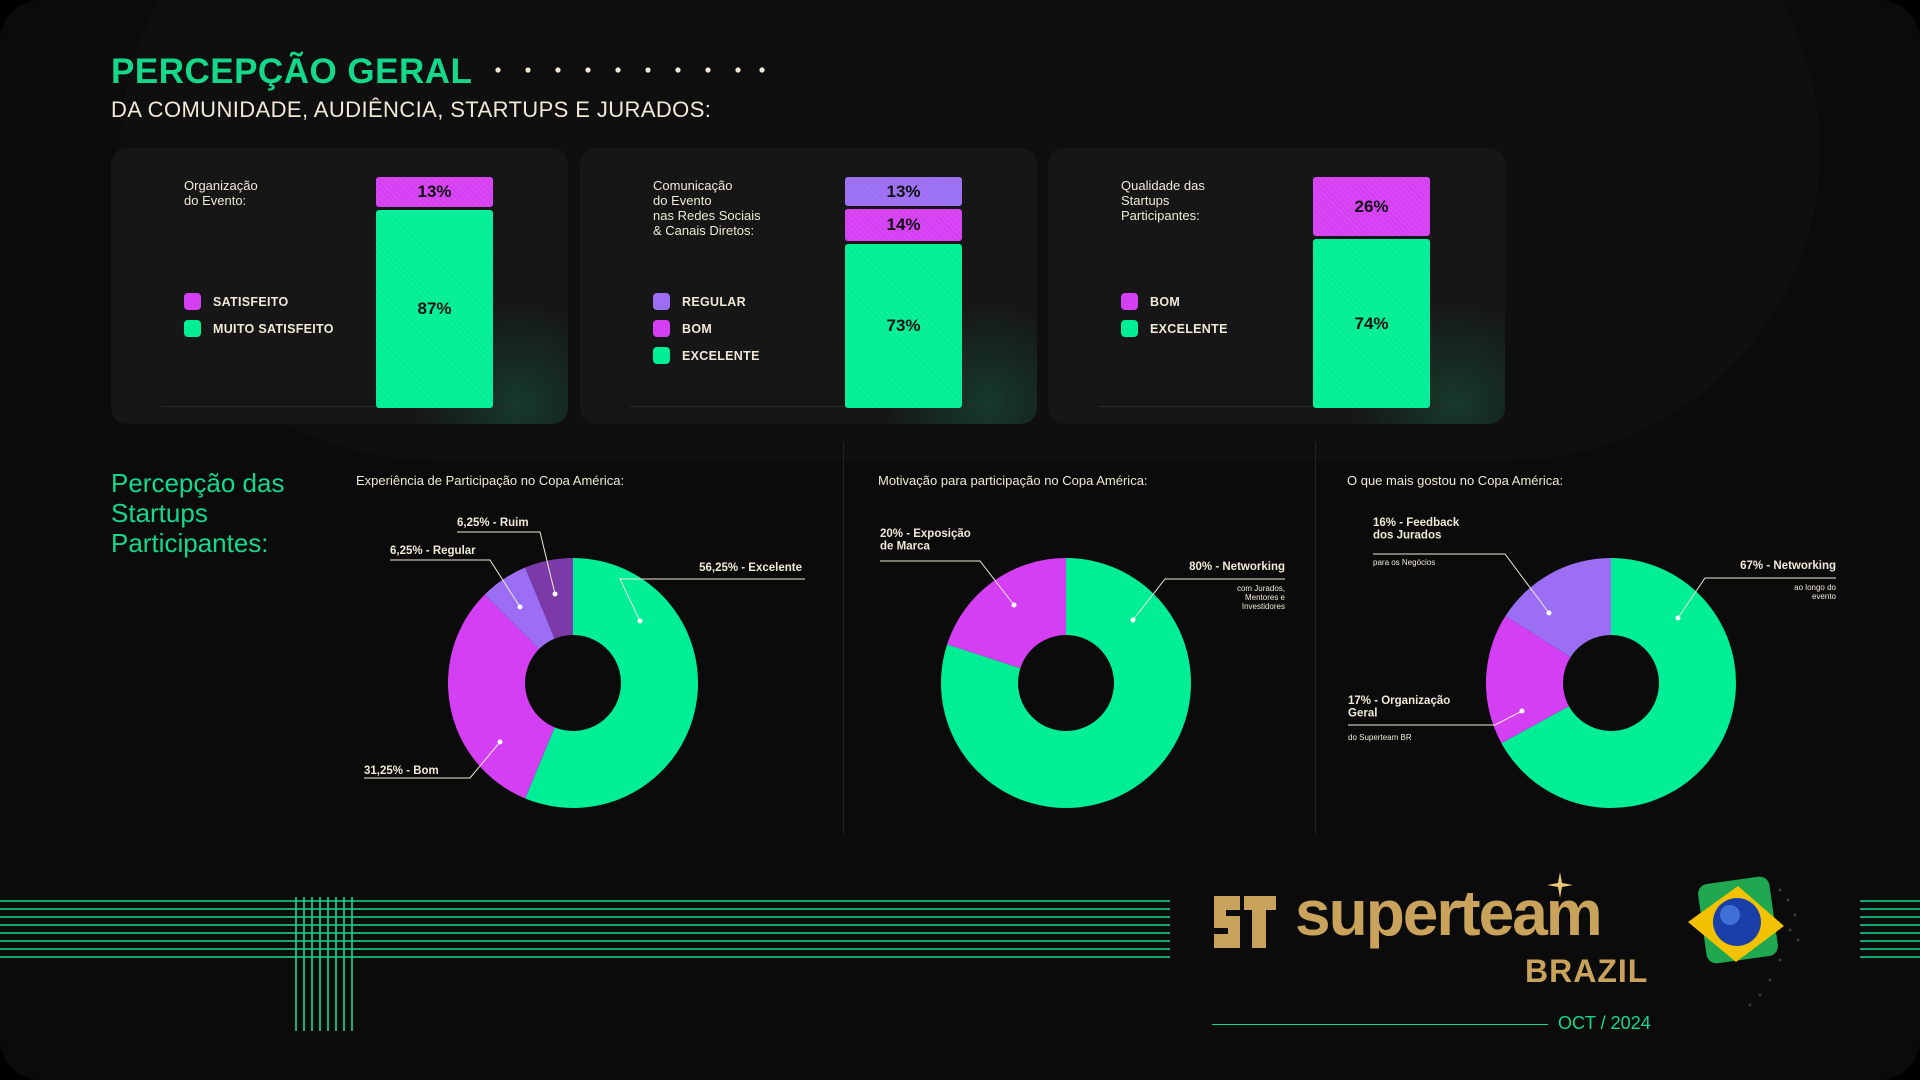 This screenshot has width=1920, height=1080. What do you see at coordinates (1245, 922) in the screenshot?
I see `superteam-logo-icon` at bounding box center [1245, 922].